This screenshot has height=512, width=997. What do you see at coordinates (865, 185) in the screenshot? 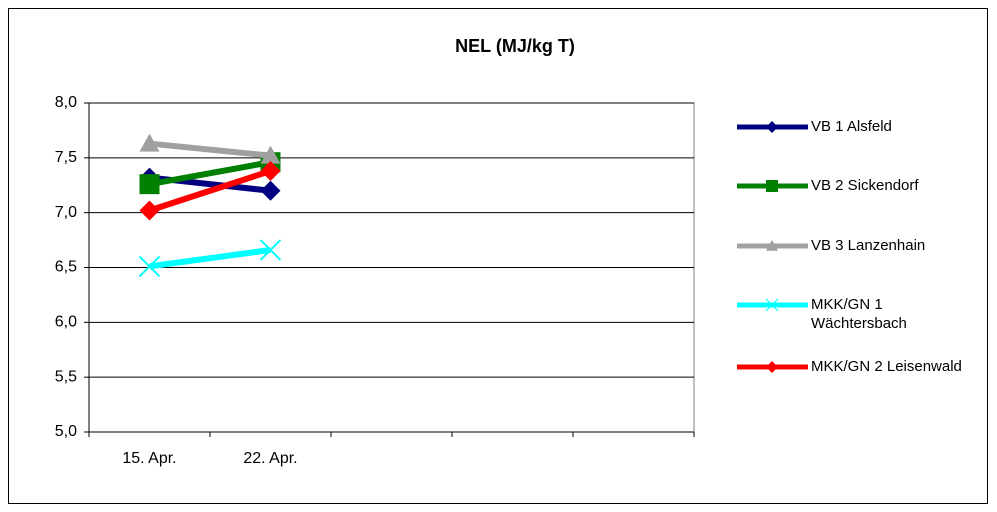
I see `legend-label: VB 2 Sickendorf` at bounding box center [865, 185].